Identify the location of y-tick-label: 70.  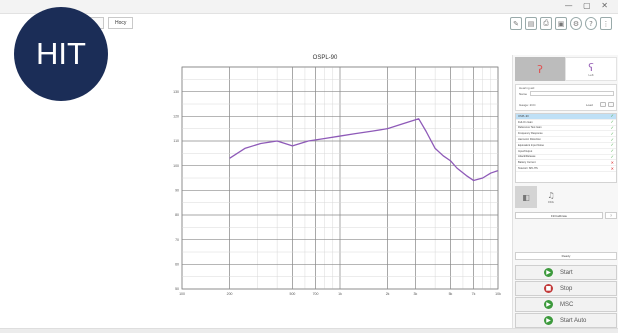
(177, 240).